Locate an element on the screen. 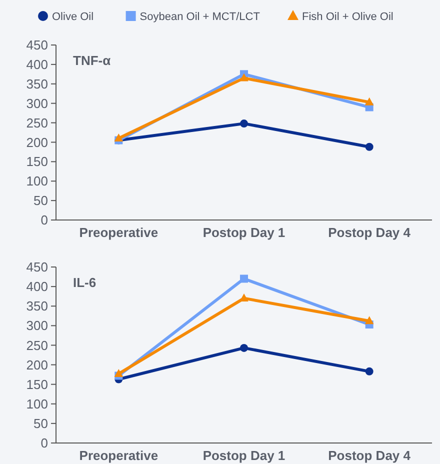  legend-label: Fish Oil + Olive Oil is located at coordinates (348, 17).